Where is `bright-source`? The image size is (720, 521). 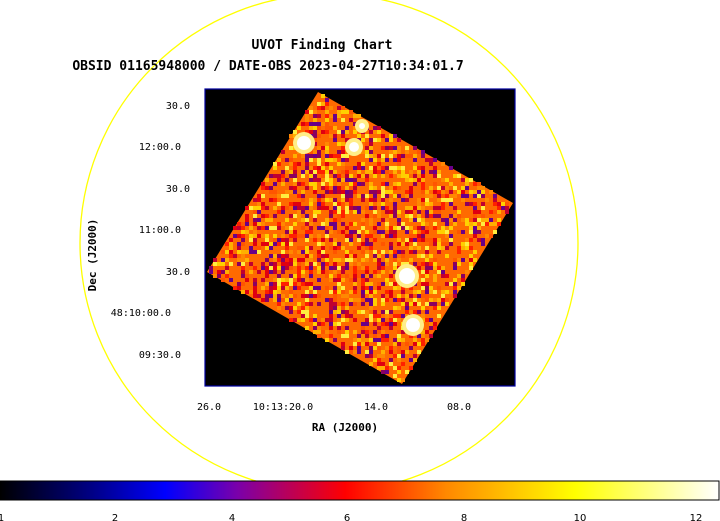 bright-source is located at coordinates (304, 143).